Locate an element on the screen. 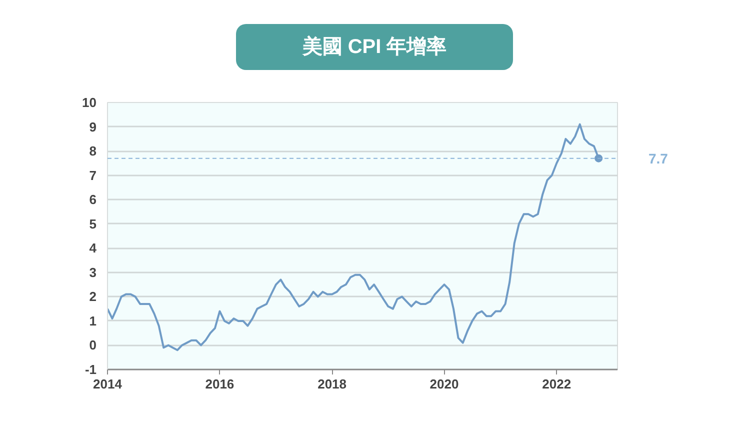 This screenshot has width=750, height=422. y-tick-label: 3 is located at coordinates (93, 272).